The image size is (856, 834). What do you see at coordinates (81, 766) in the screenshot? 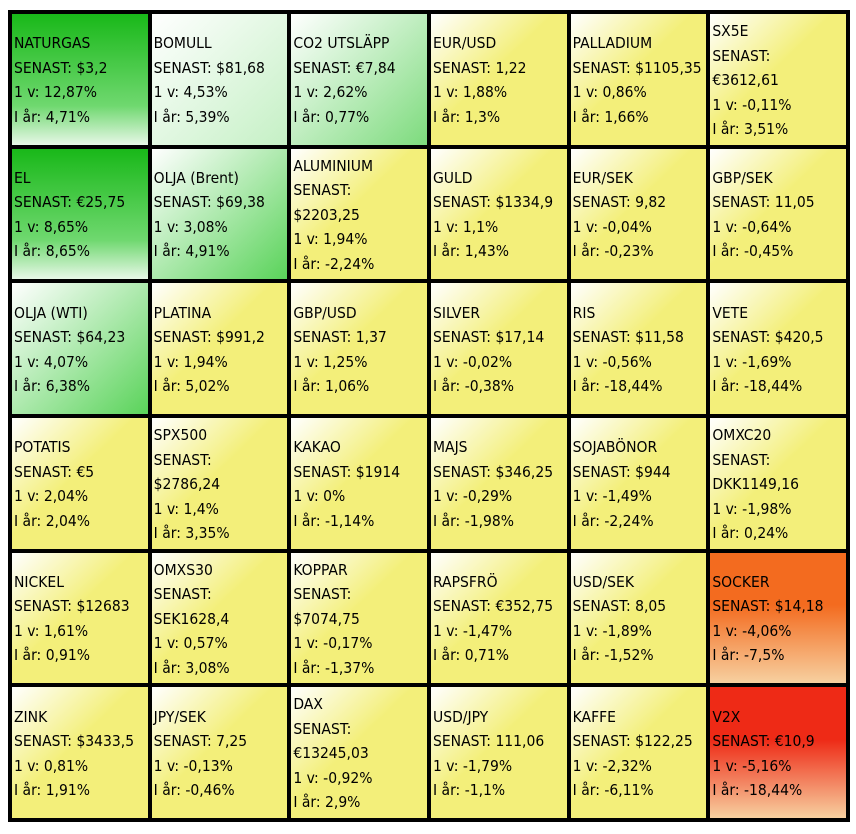
I see `one-week-change: 1 v: 0,81%` at bounding box center [81, 766].